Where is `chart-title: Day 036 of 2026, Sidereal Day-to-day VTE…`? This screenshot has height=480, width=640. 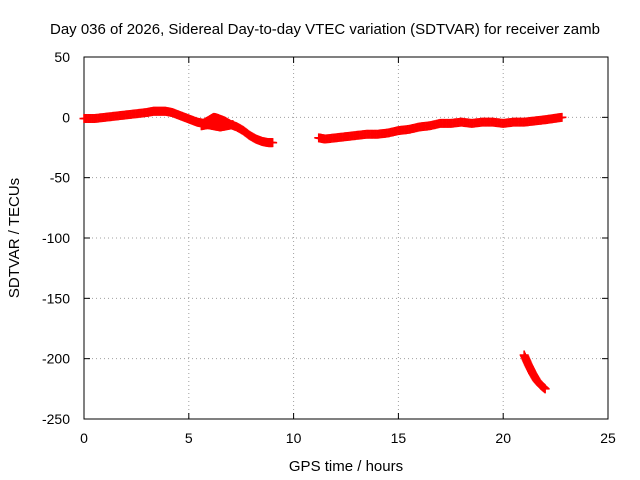 chart-title: Day 036 of 2026, Sidereal Day-to-day VTE… is located at coordinates (325, 29).